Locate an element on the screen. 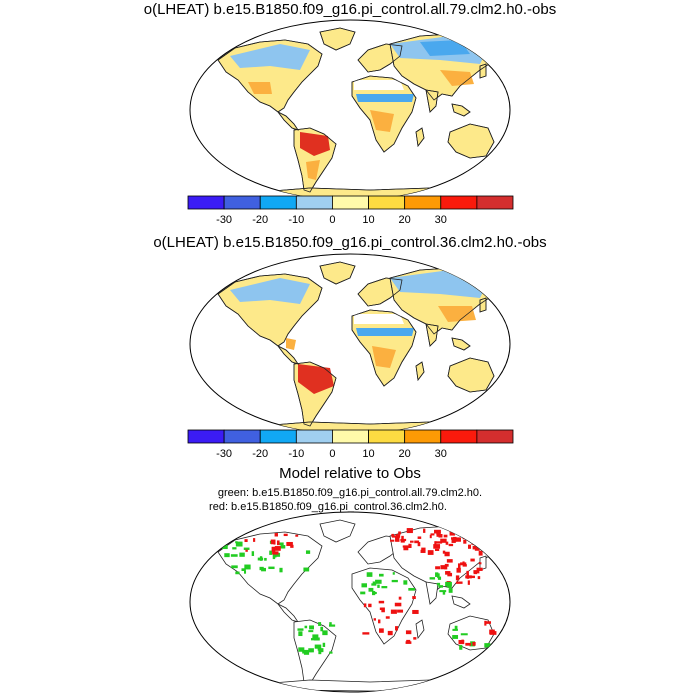 The height and width of the screenshot is (700, 700). colorbar-tick-label: -30 is located at coordinates (224, 454).